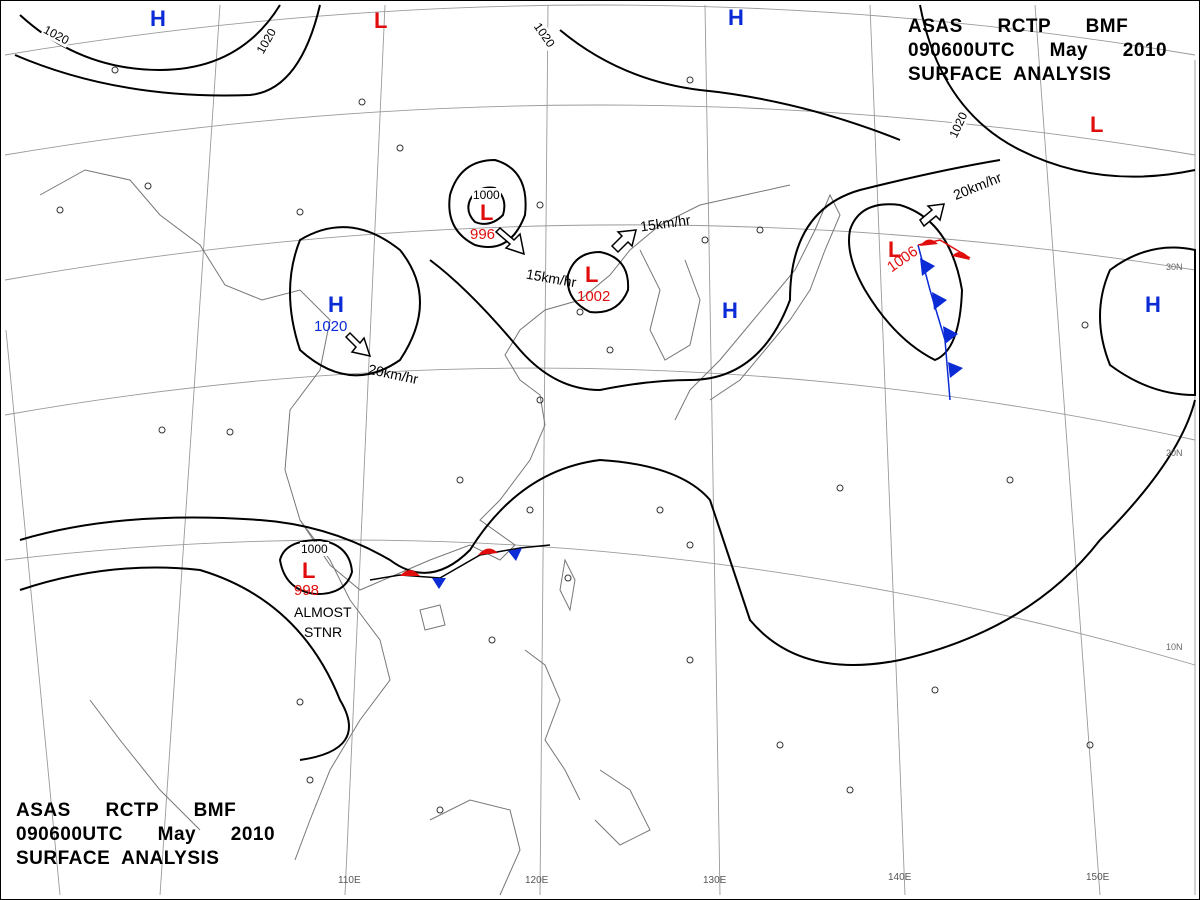 The width and height of the screenshot is (1200, 900). What do you see at coordinates (622, 807) in the screenshot?
I see `coast-mindanao` at bounding box center [622, 807].